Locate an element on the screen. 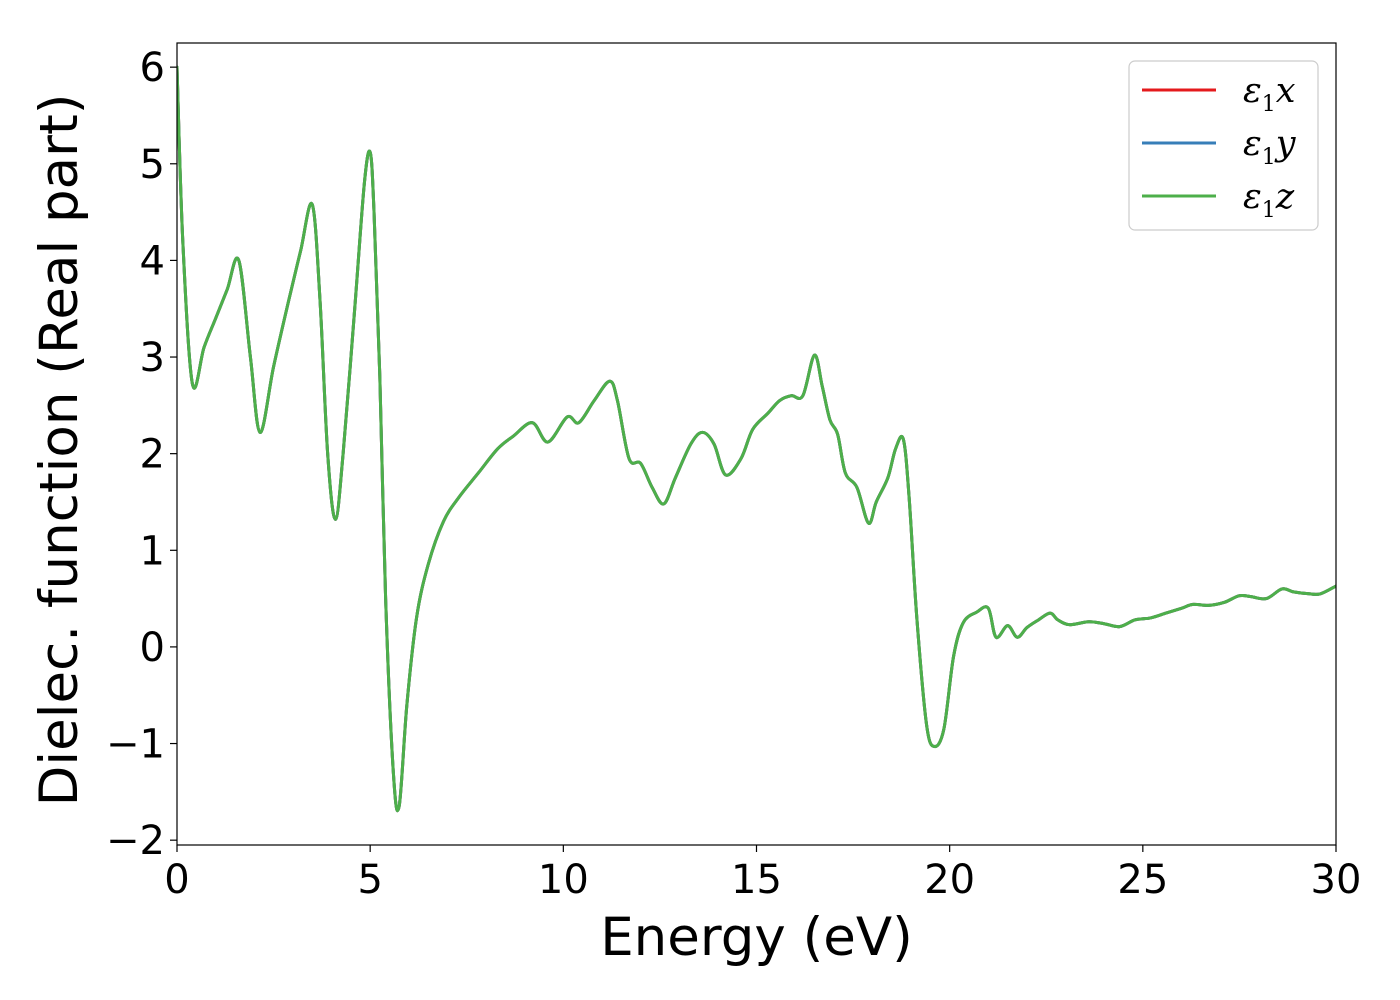 The image size is (1400, 1000). y-tick-label: 6 is located at coordinates (152, 68).